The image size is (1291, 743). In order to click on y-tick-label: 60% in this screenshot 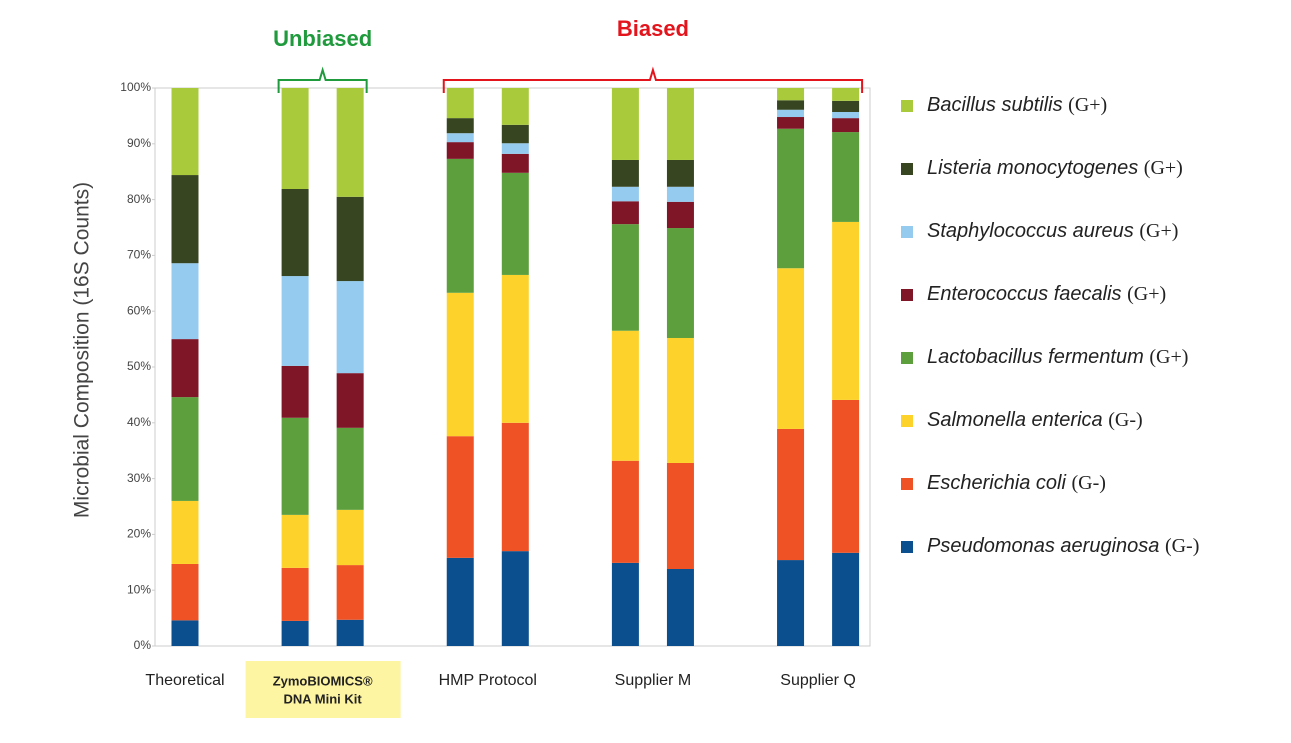, I will do `click(139, 310)`.